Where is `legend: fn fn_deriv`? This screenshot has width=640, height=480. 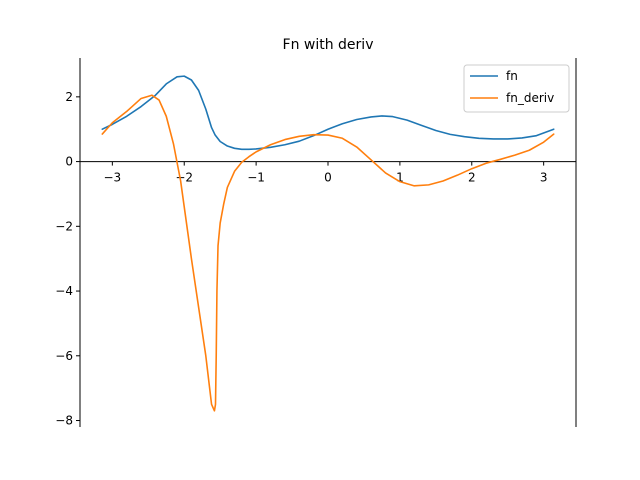 legend: fn fn_deriv is located at coordinates (516, 88).